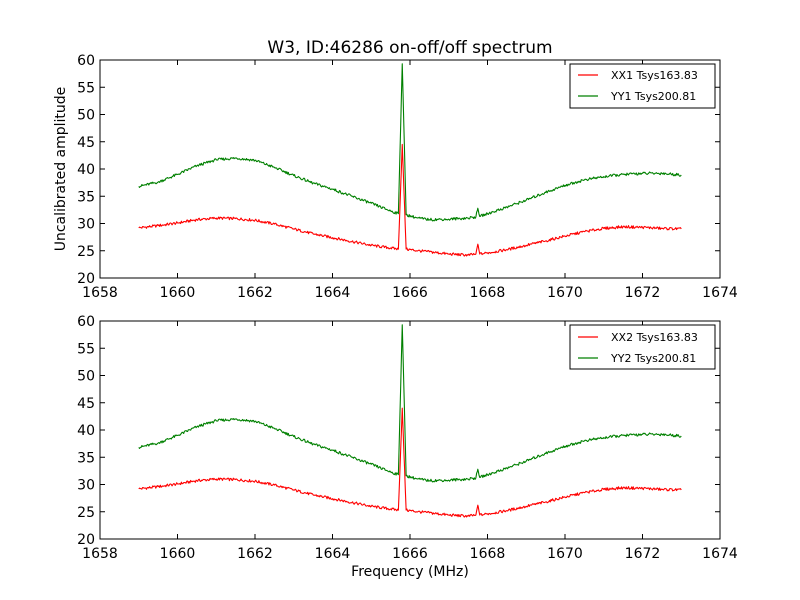 The image size is (800, 600). What do you see at coordinates (410, 554) in the screenshot?
I see `lower-x-tick-label: 1666` at bounding box center [410, 554].